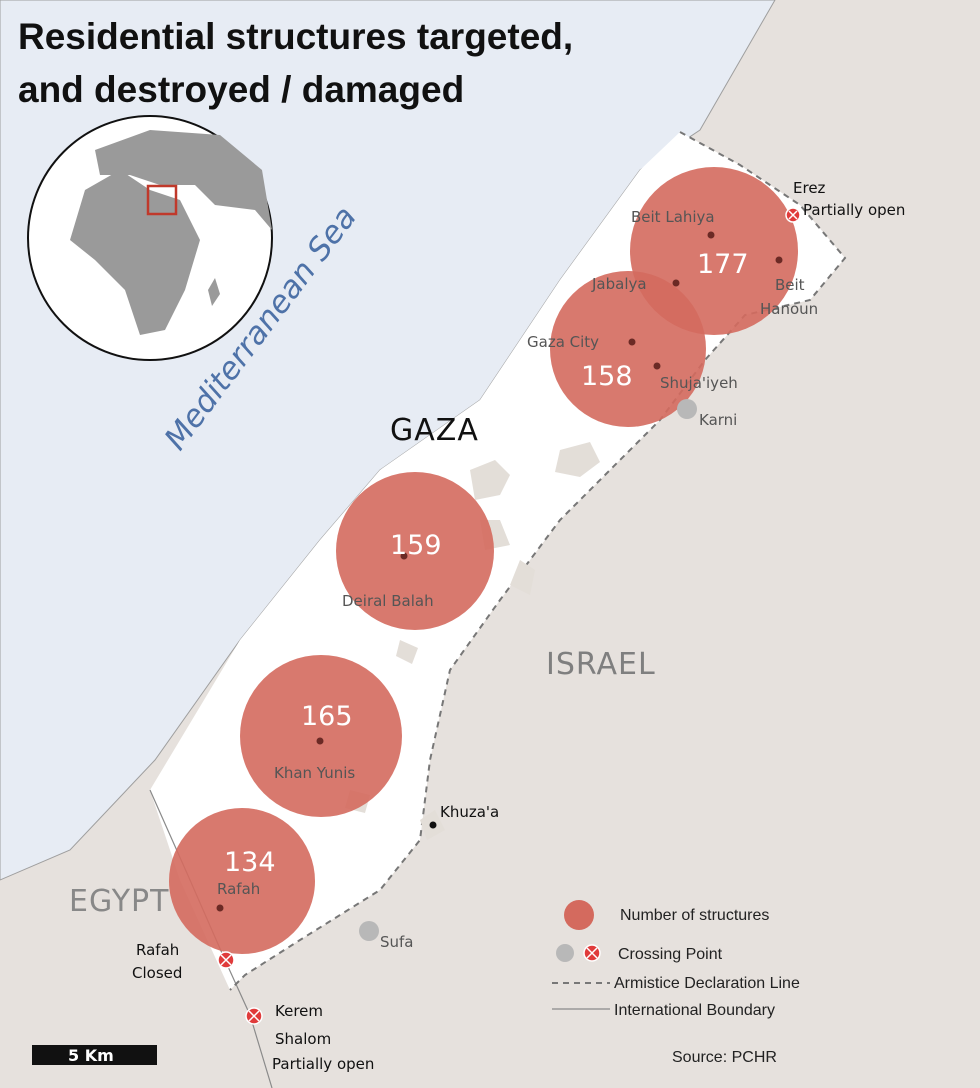  I want to click on khuzaa-dot, so click(433, 825).